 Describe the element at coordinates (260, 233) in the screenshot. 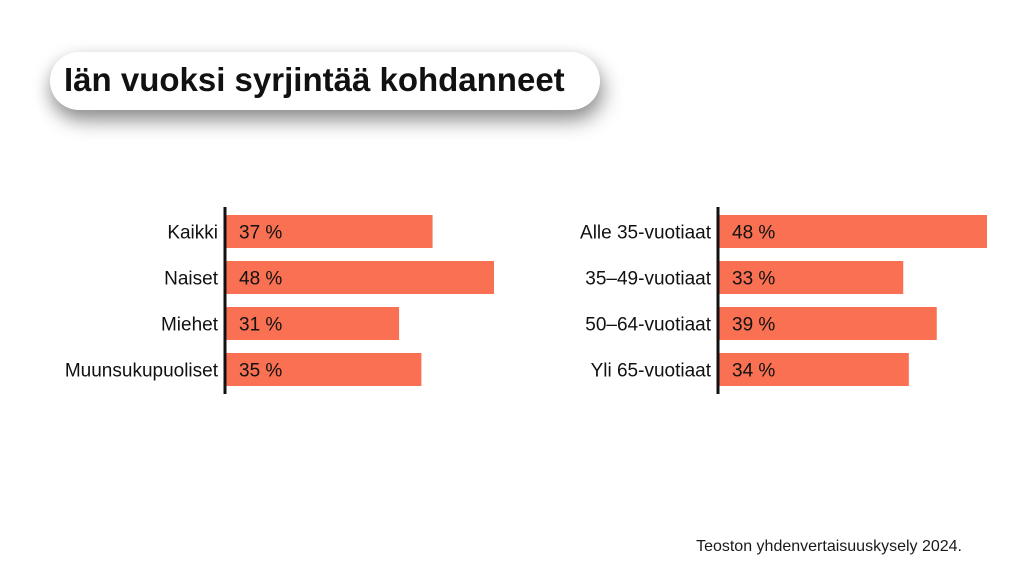

I see `value-label: 37 %` at that location.